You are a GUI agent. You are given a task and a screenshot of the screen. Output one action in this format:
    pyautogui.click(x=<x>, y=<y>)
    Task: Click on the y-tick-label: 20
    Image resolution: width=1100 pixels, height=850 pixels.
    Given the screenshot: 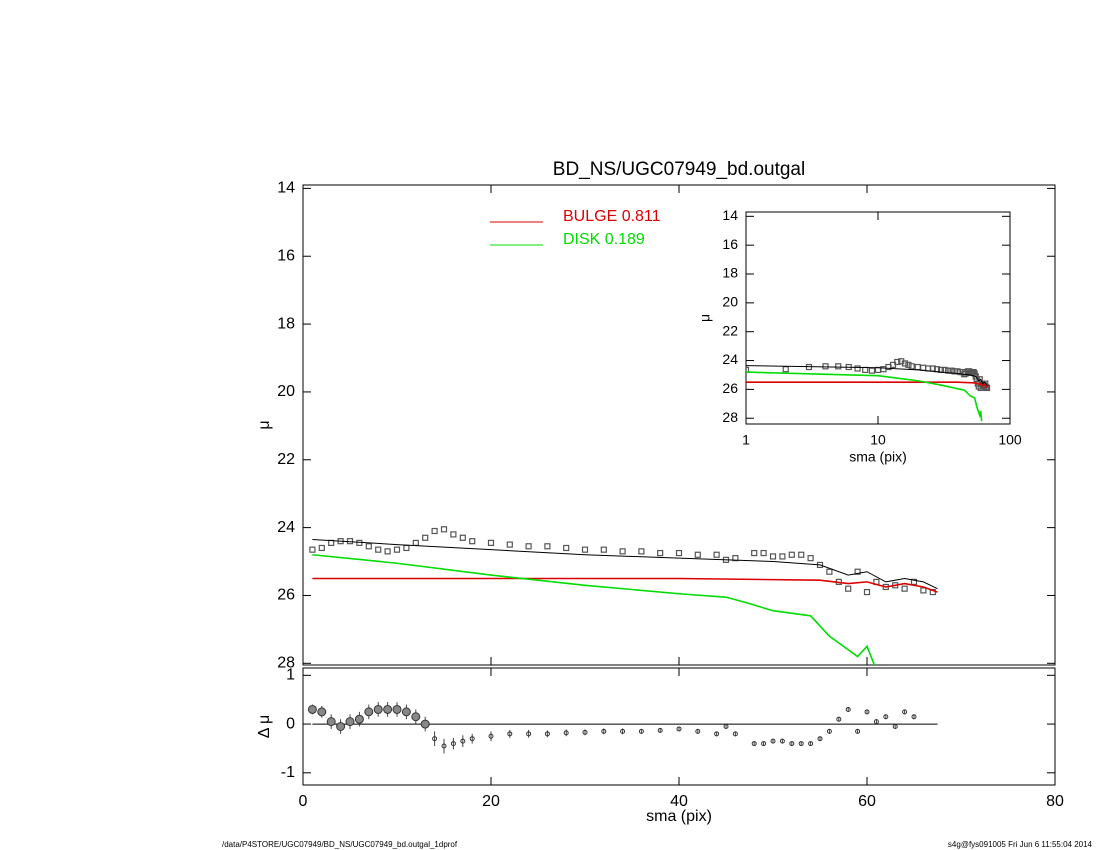 What is the action you would take?
    pyautogui.click(x=286, y=391)
    